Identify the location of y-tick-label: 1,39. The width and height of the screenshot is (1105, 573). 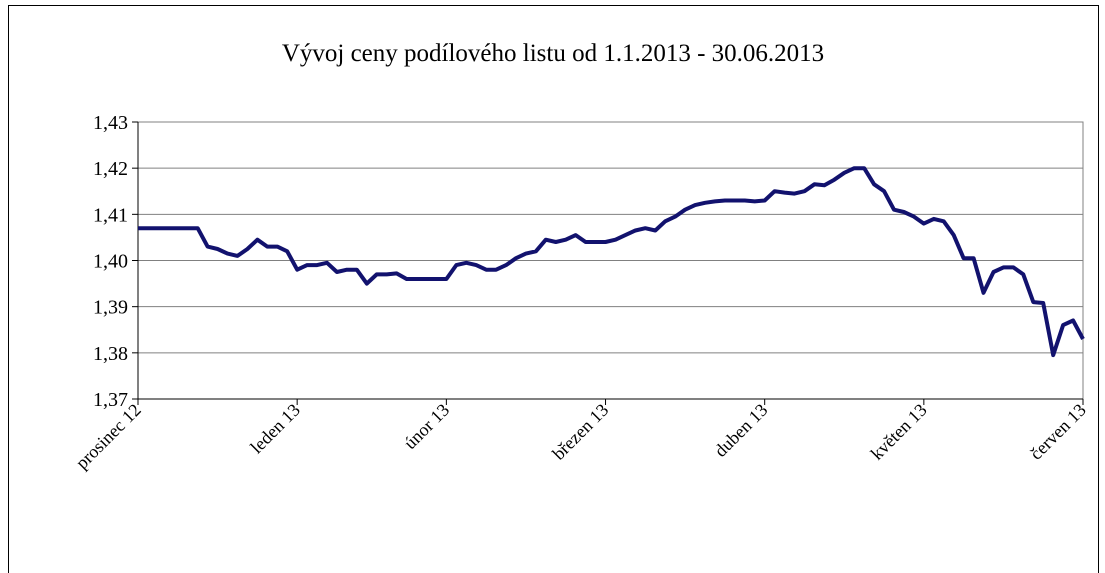
(110, 308).